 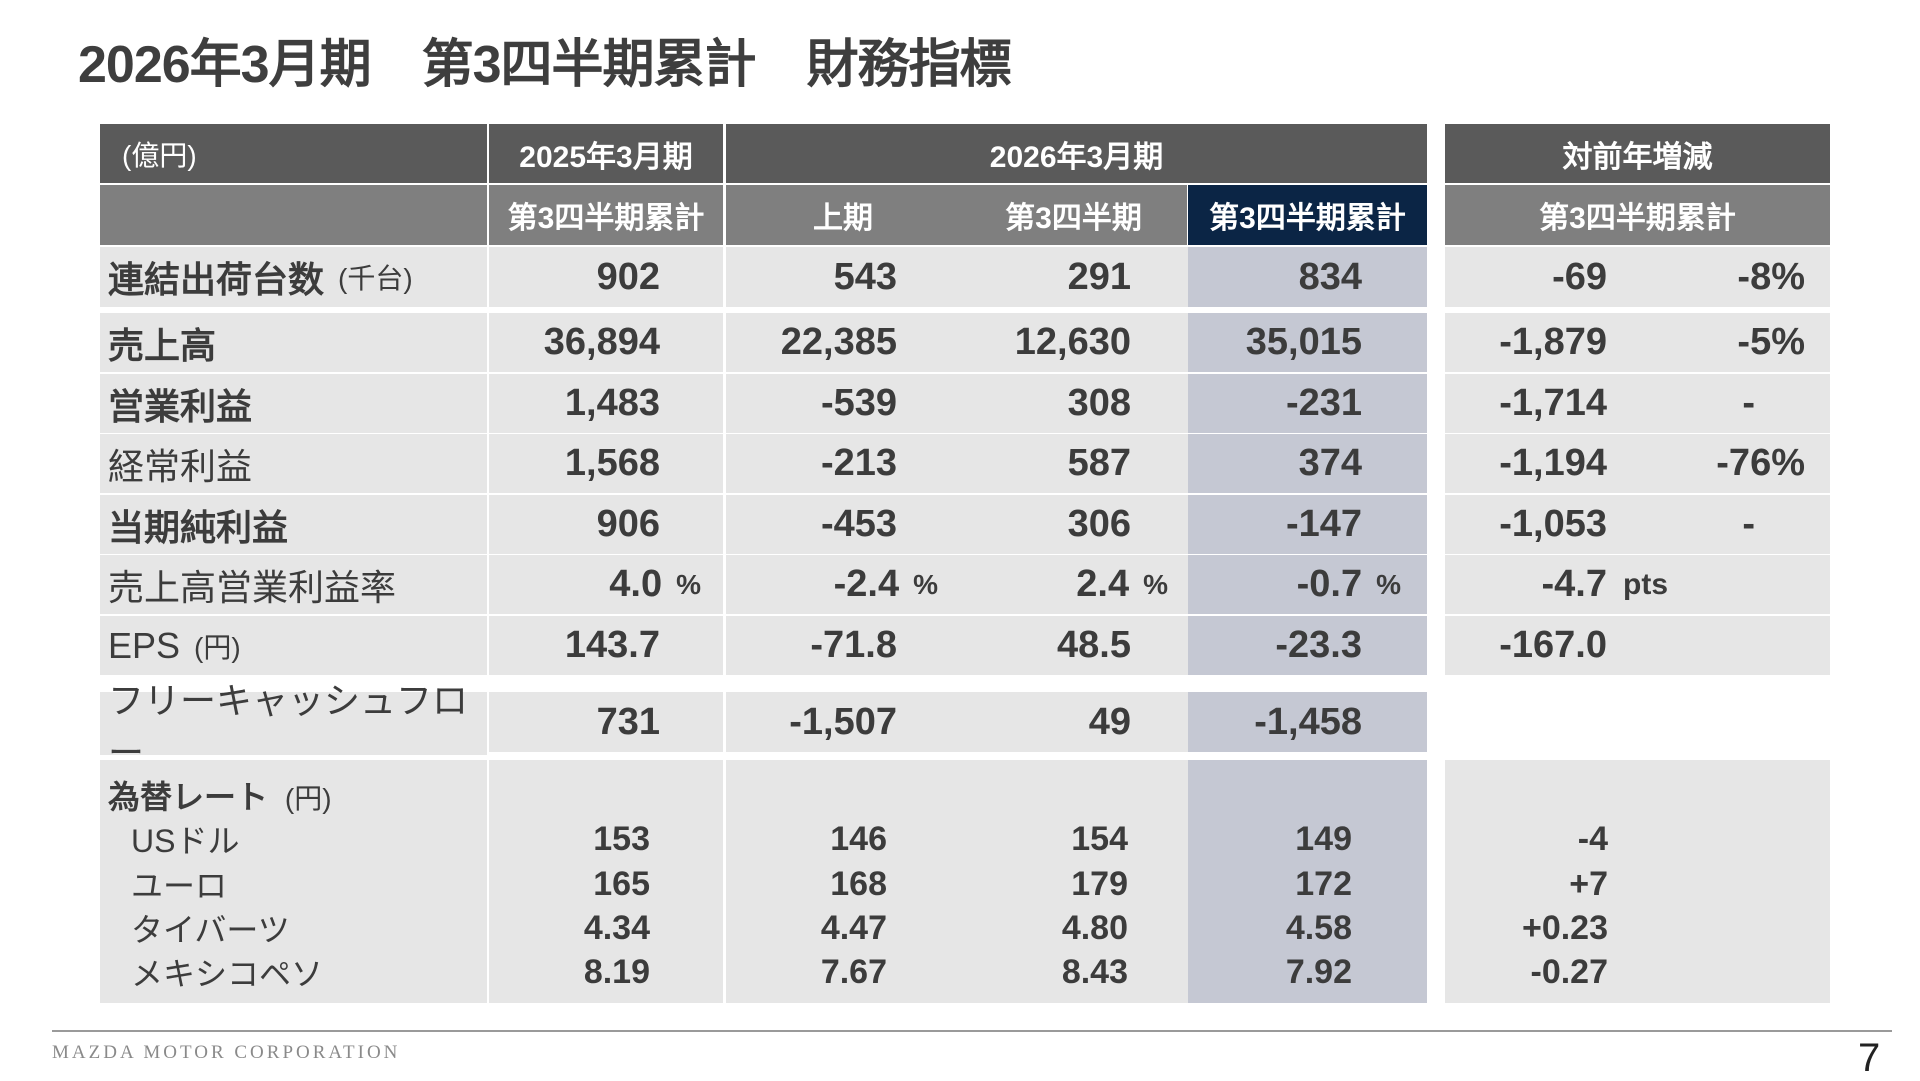 I want to click on fy2025-cum-subheader: 第3四半期累計, so click(x=606, y=215).